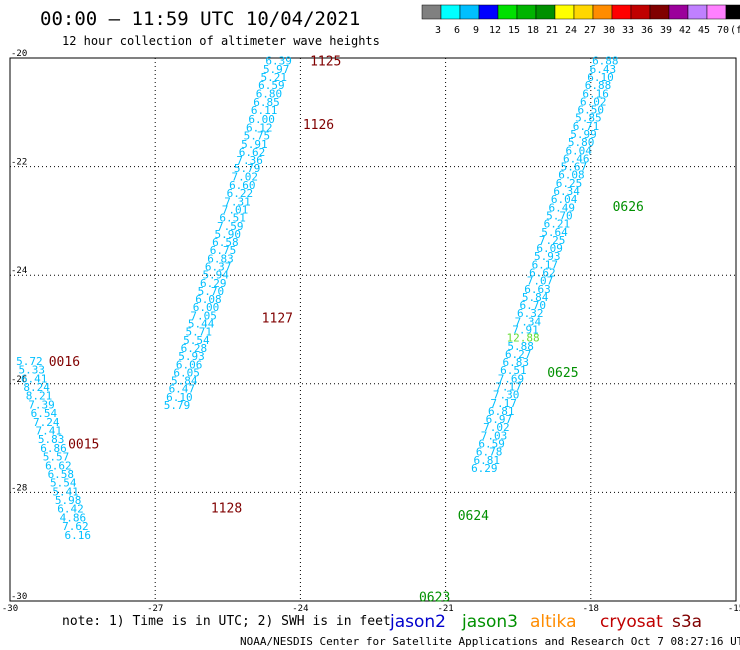 Image resolution: width=740 pixels, height=650 pixels. What do you see at coordinates (48, 430) in the screenshot?
I see `wave-height-value: 7.41` at bounding box center [48, 430].